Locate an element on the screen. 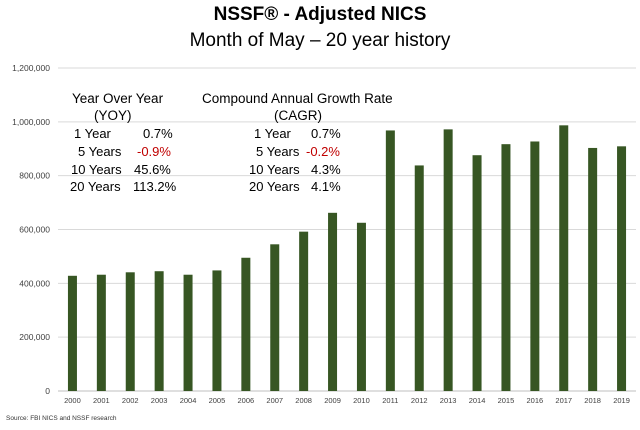 This screenshot has width=640, height=430. x-tick-label: 2008 is located at coordinates (303, 400).